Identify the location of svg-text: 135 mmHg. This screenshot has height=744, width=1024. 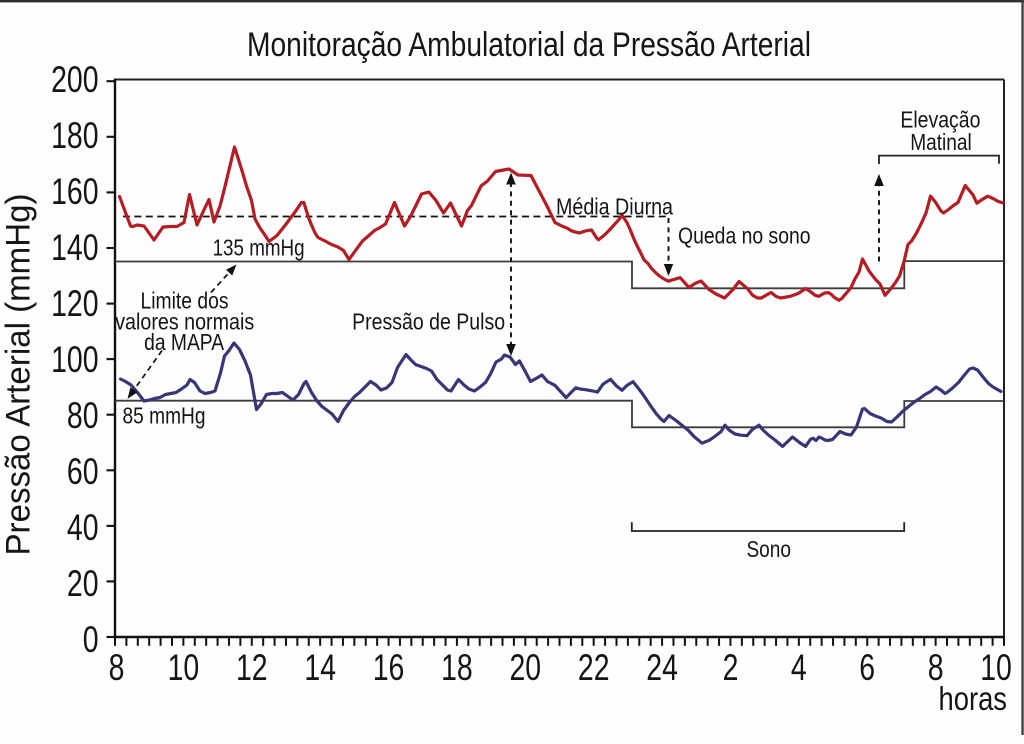
(259, 248).